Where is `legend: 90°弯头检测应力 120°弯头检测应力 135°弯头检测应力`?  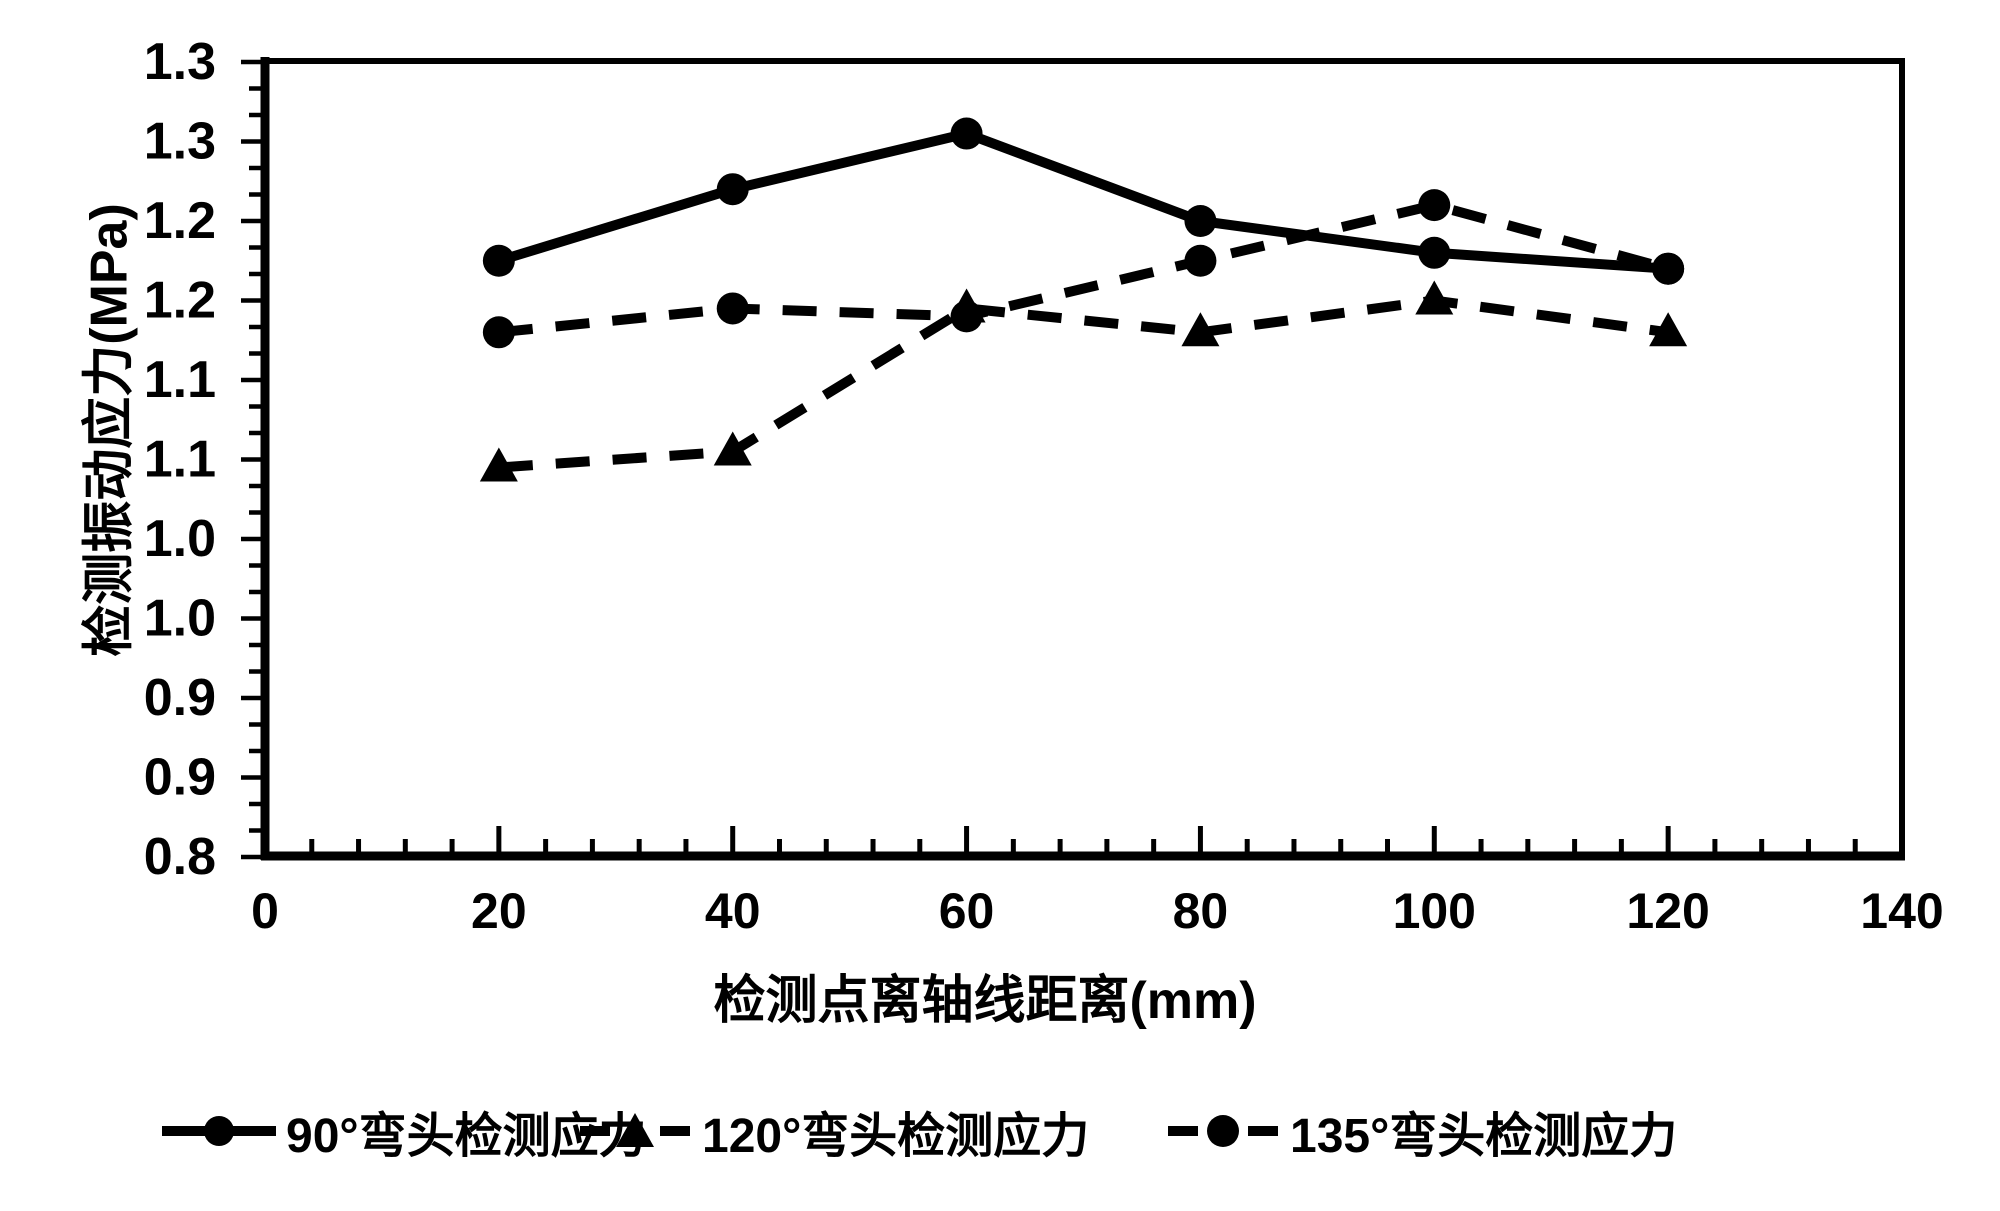 legend: 90°弯头检测应力 120°弯头检测应力 135°弯头检测应力 is located at coordinates (1000, 1131).